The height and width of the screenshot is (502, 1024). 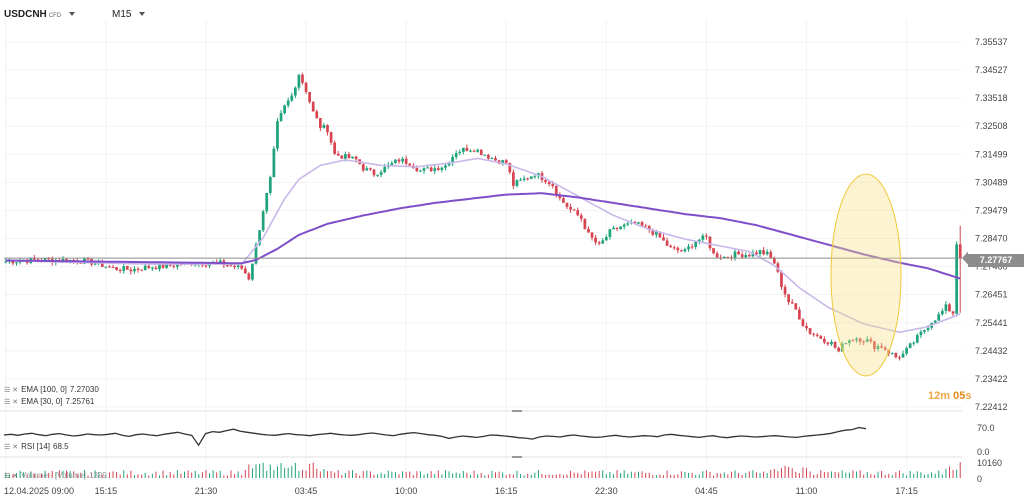 What do you see at coordinates (986, 428) in the screenshot?
I see `rsi-tick-label: 70.0` at bounding box center [986, 428].